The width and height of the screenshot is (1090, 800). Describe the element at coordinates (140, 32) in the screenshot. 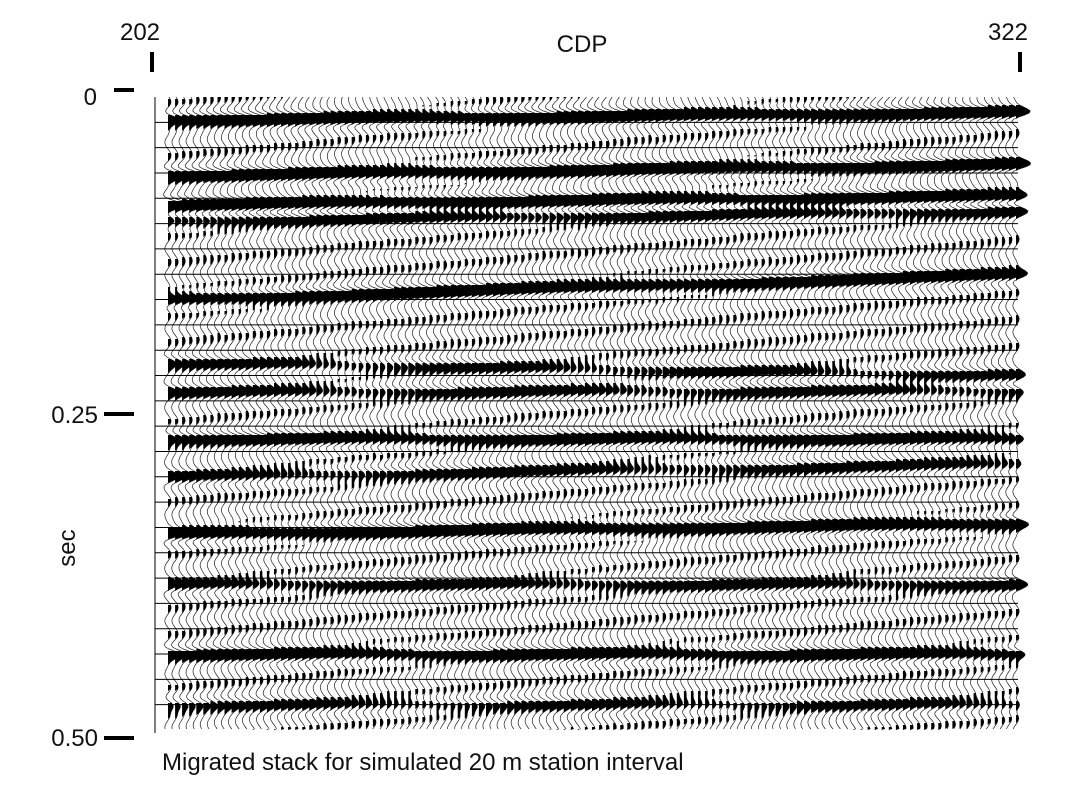

I see `x-tick-label-left: 202` at that location.